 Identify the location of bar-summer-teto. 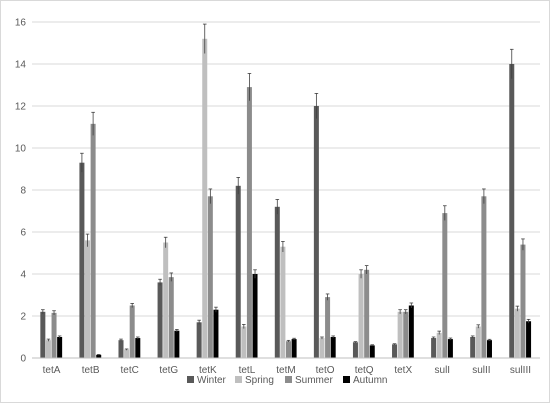
(328, 327).